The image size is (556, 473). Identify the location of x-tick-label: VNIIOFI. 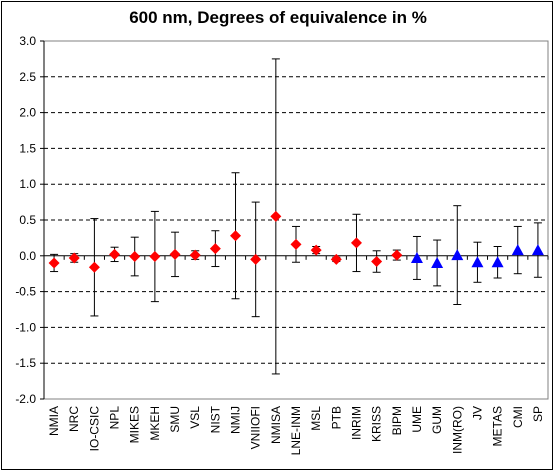
(256, 427).